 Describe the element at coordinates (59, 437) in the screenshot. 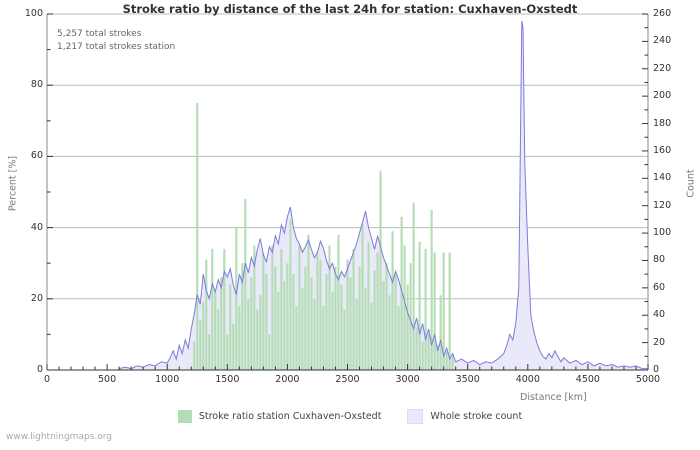

I see `footer-watermark: www.lightningmaps.org` at that location.